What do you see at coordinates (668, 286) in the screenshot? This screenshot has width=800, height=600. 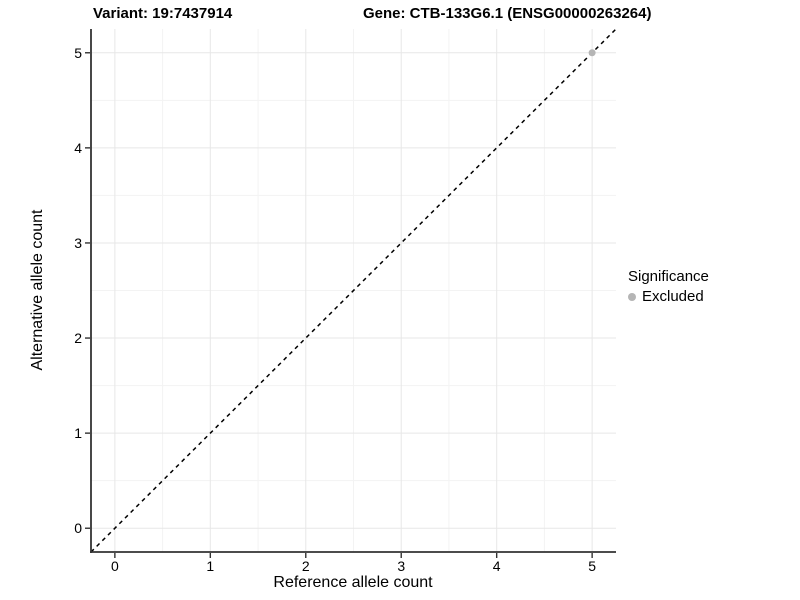 I see `legend: Significance Excluded` at bounding box center [668, 286].